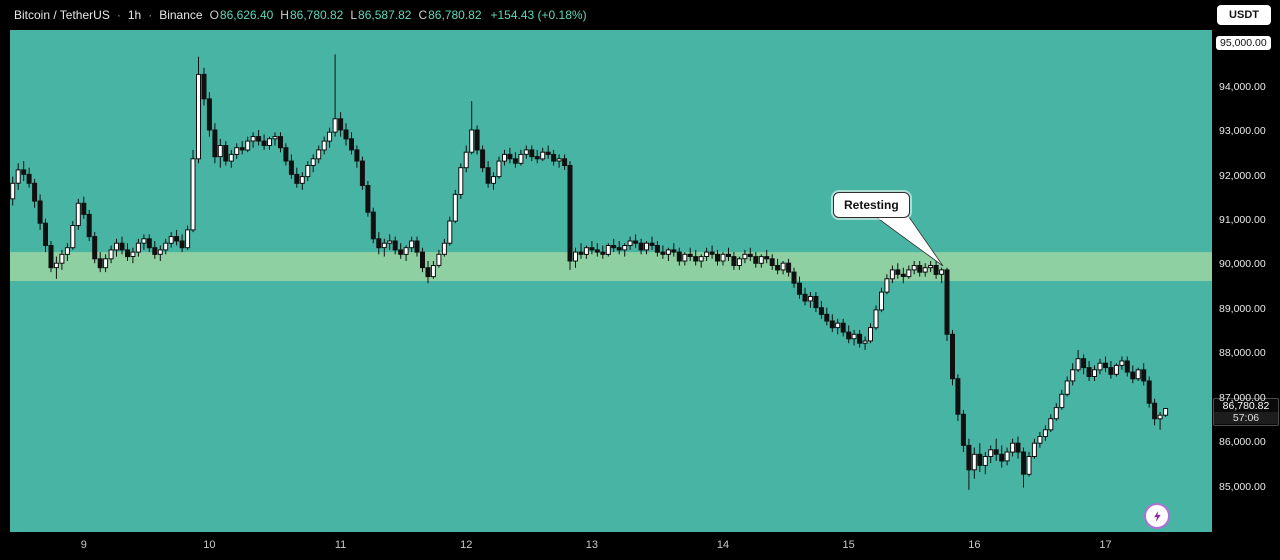  Describe the element at coordinates (134, 15) in the screenshot. I see `interval-label: 1h` at that location.